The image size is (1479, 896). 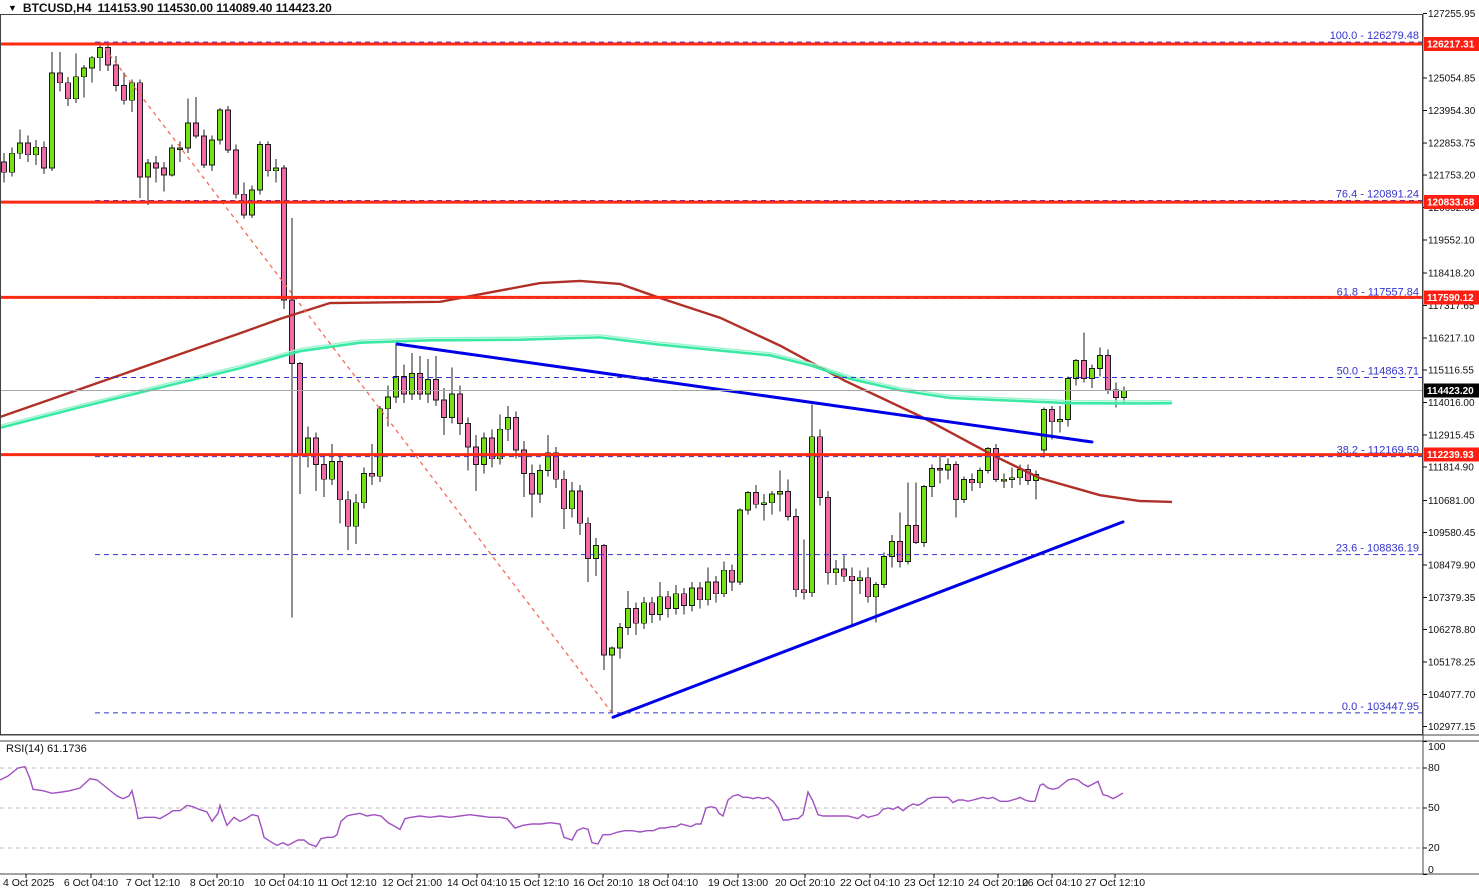 I want to click on level-price-box-bg, so click(x=1451, y=454).